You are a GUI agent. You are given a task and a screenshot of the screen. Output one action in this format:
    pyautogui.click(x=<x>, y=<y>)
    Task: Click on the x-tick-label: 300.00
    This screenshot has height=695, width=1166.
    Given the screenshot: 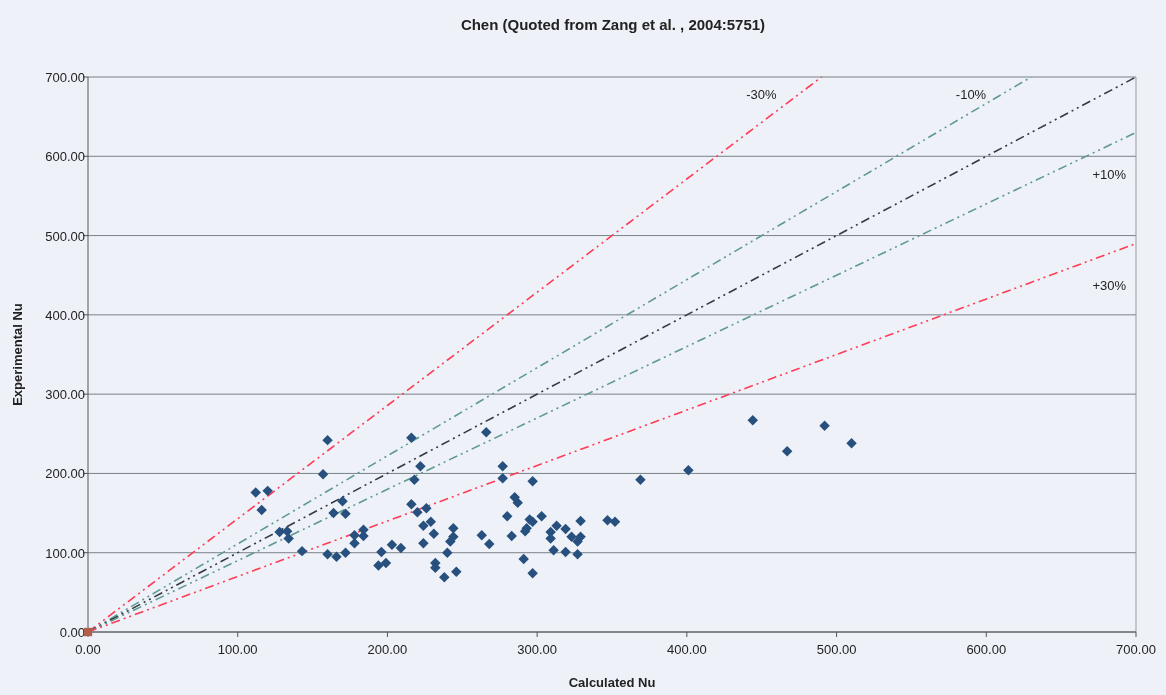 What is the action you would take?
    pyautogui.click(x=537, y=649)
    